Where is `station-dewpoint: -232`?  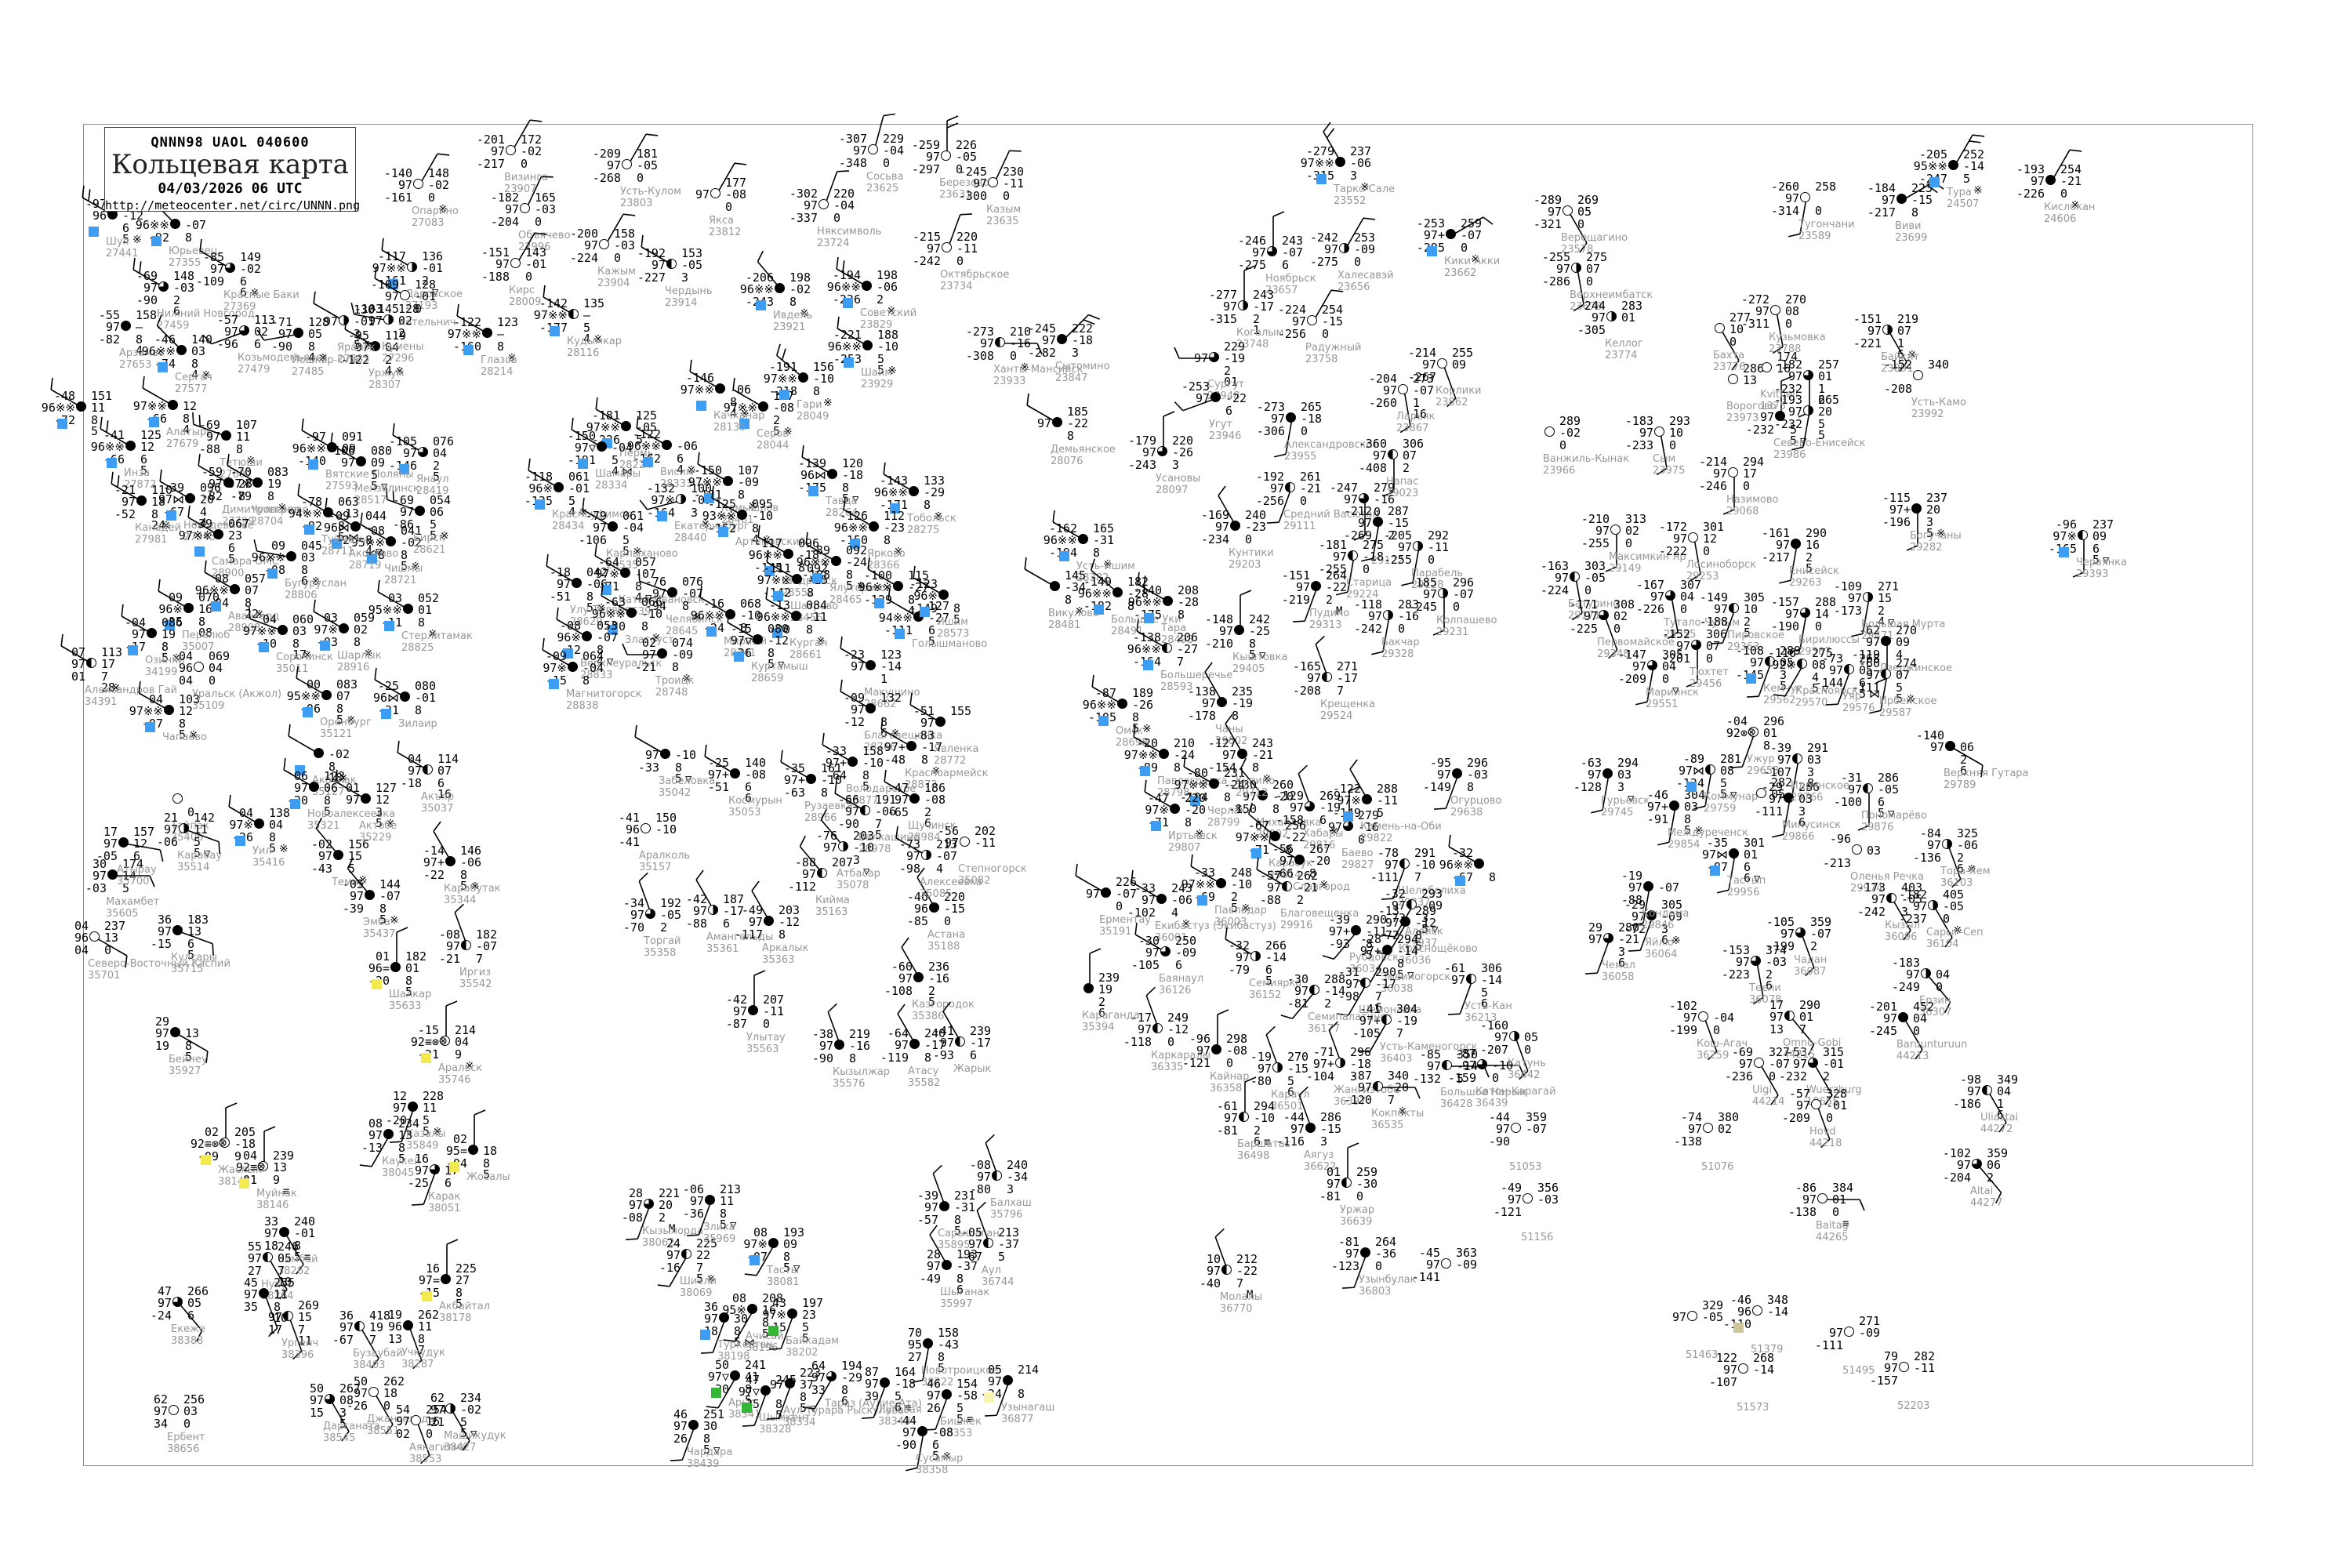 station-dewpoint: -232 is located at coordinates (1788, 424).